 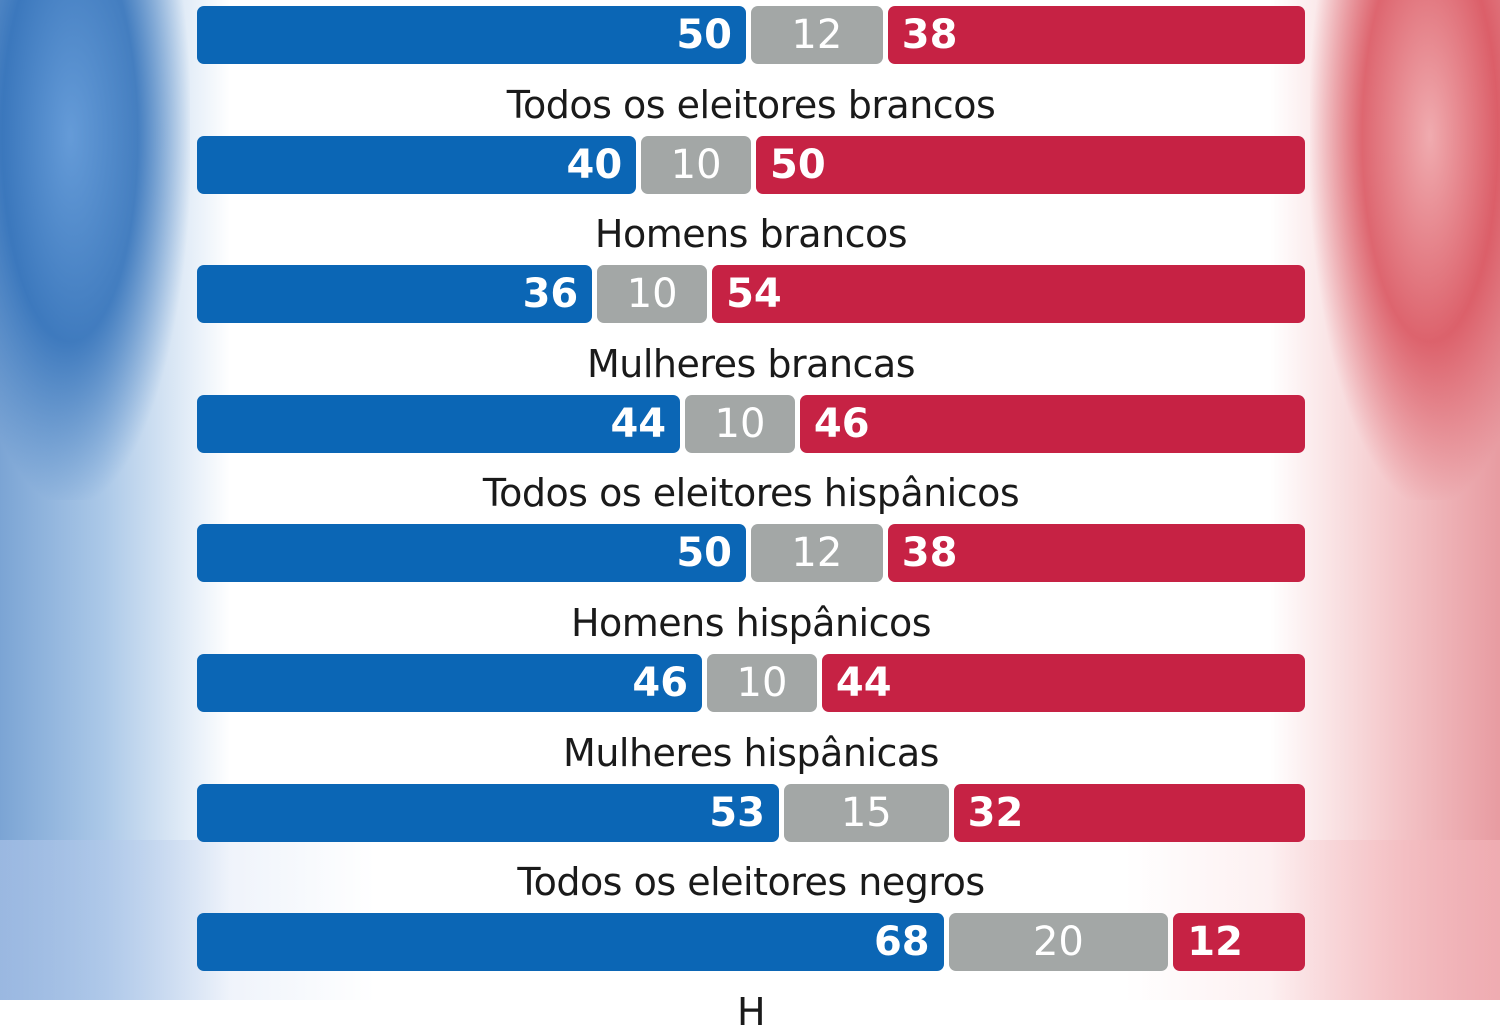 What do you see at coordinates (395, 294) in the screenshot?
I see `democrat-bar-segment: 36` at bounding box center [395, 294].